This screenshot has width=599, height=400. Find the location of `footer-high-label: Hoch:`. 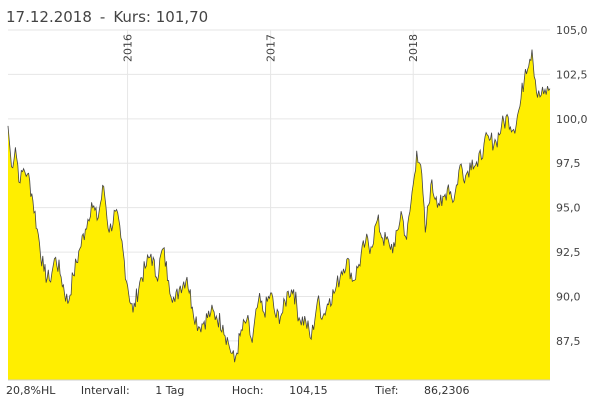

footer-high-label: Hoch: is located at coordinates (247, 390).